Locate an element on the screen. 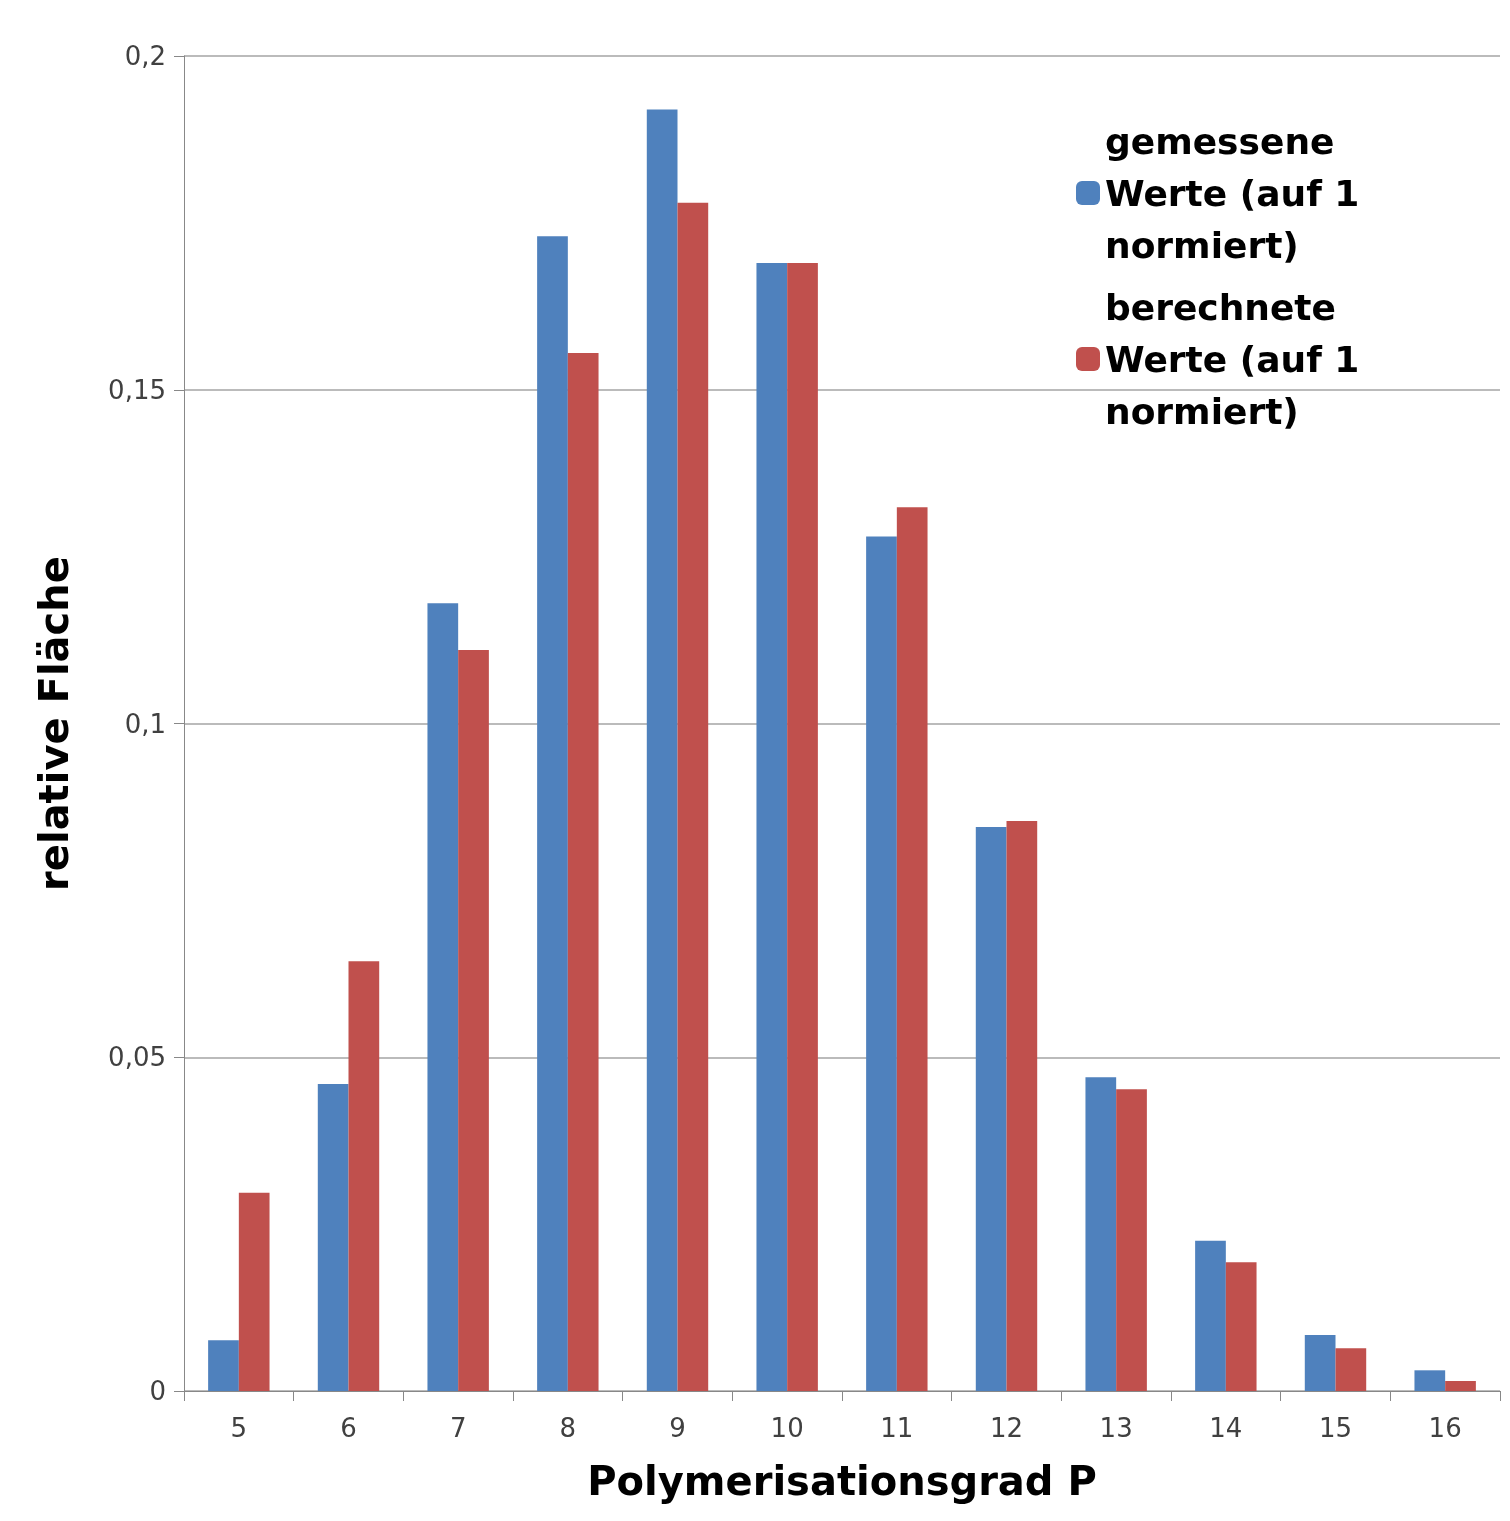  y-tick-label: 0,15 is located at coordinates (137, 389).